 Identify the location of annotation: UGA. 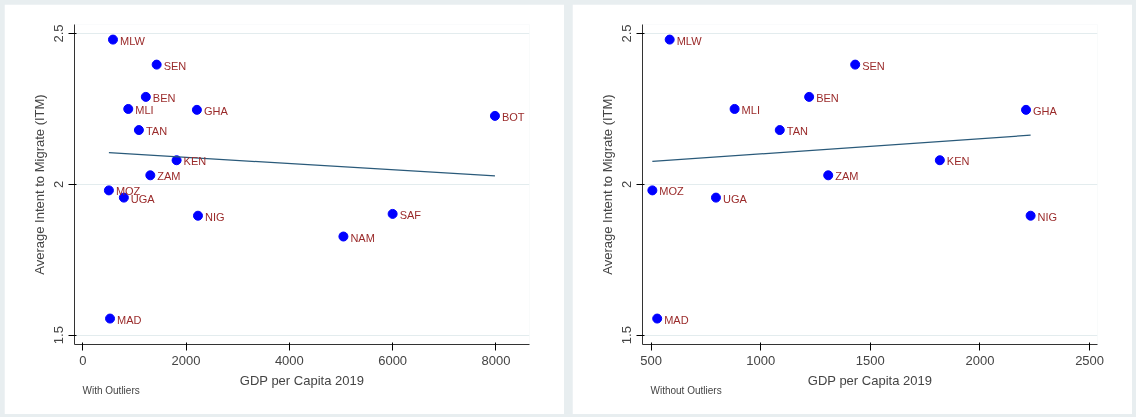
(735, 198).